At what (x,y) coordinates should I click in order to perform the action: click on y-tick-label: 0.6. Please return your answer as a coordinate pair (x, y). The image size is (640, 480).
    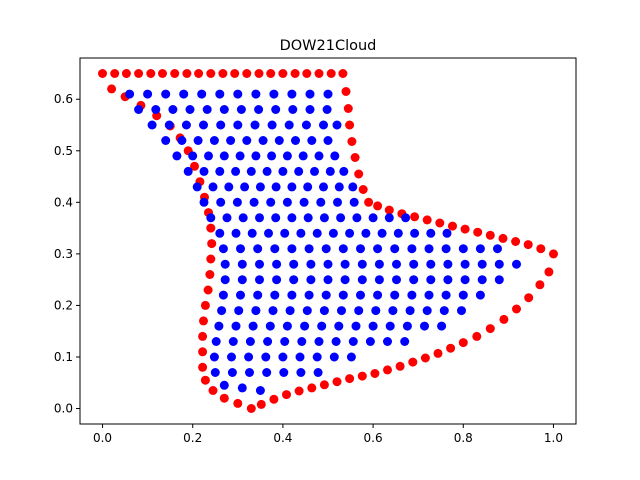
    Looking at the image, I should click on (63, 99).